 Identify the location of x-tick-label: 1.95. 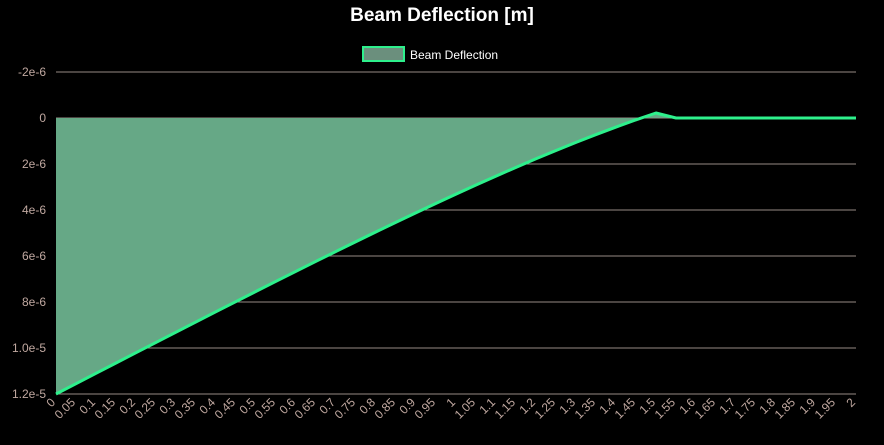
(825, 408).